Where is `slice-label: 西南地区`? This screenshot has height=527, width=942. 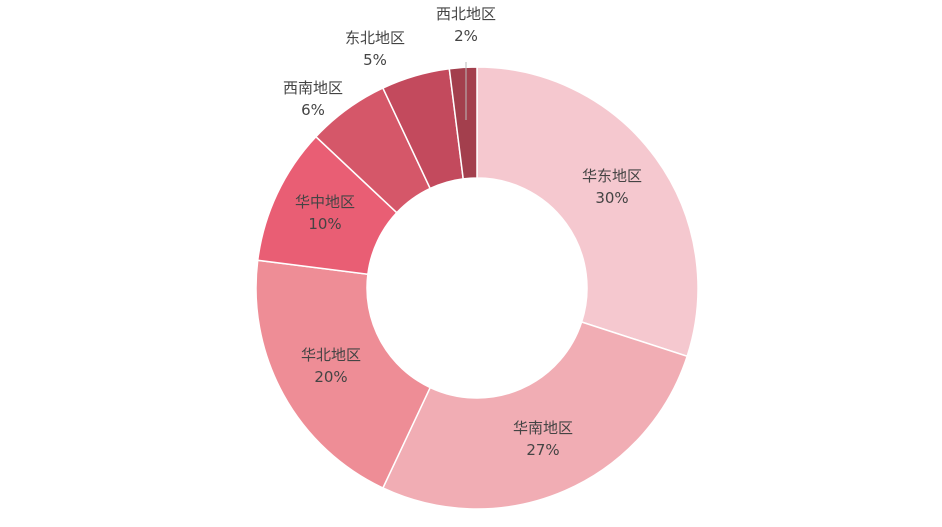
slice-label: 西南地区 is located at coordinates (313, 88).